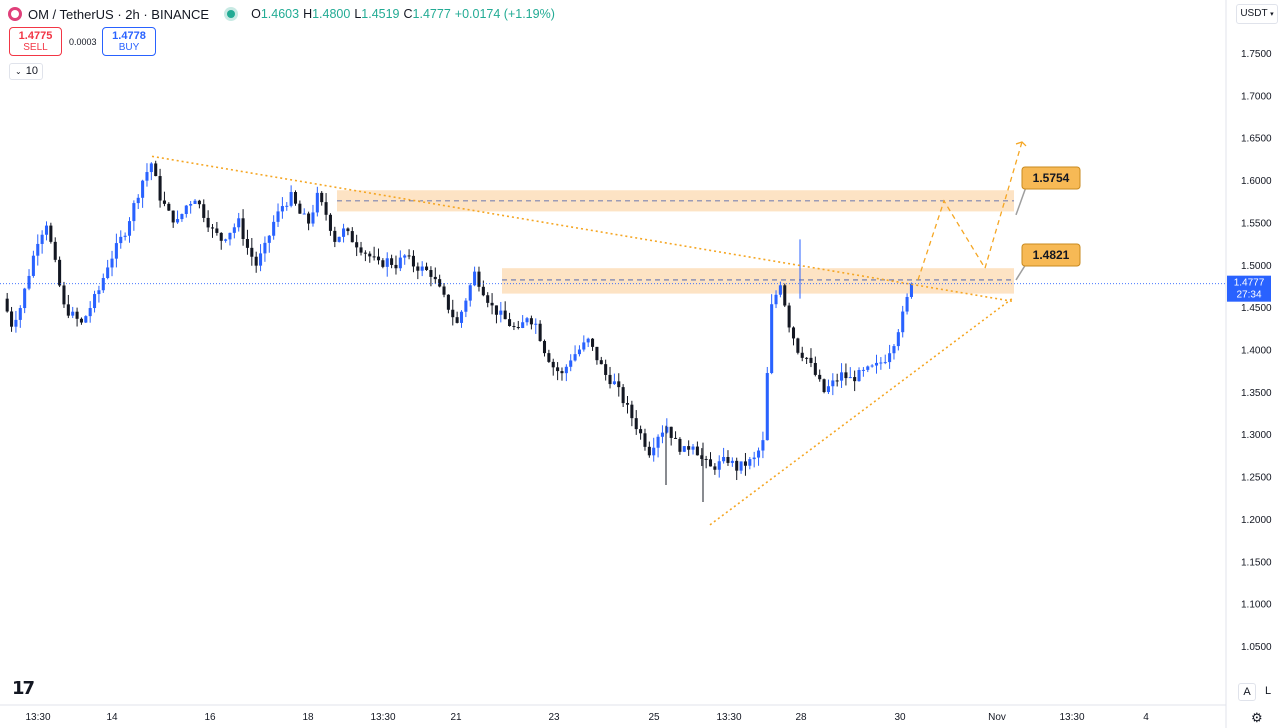 This screenshot has width=1280, height=728. What do you see at coordinates (83, 42) in the screenshot?
I see `spread-value: 0.0003` at bounding box center [83, 42].